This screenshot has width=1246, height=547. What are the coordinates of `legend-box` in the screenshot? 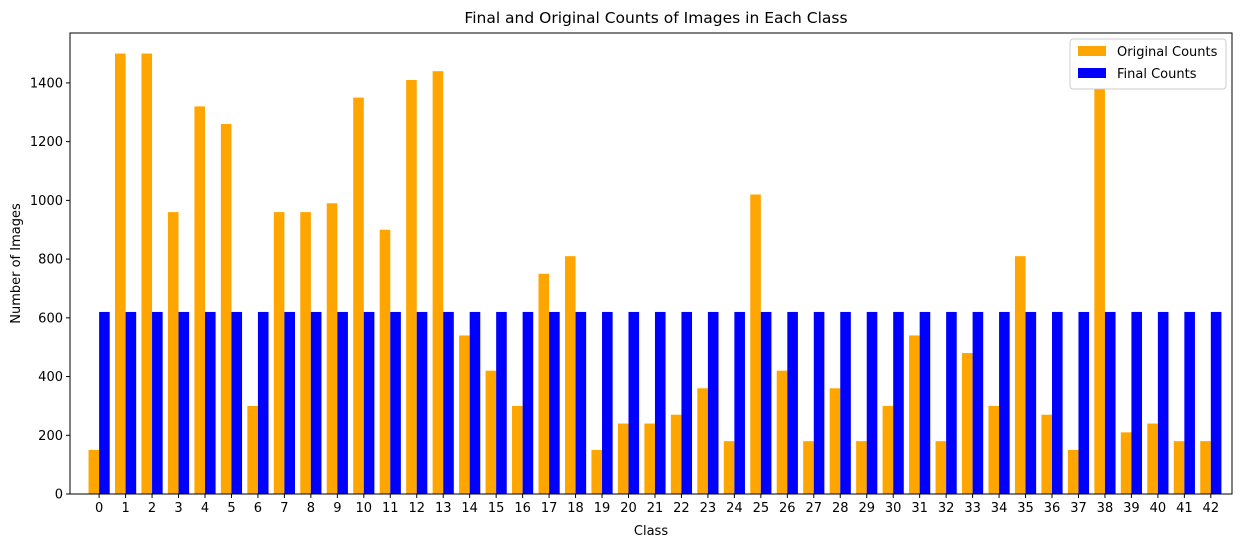 It's located at (1148, 64).